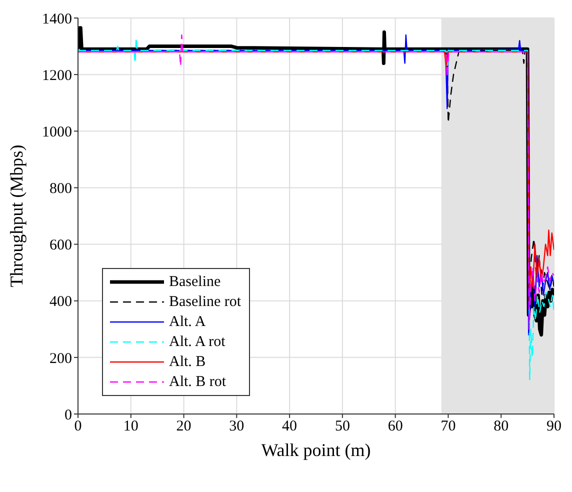 The image size is (572, 492). What do you see at coordinates (501, 426) in the screenshot?
I see `x-tick-label: 80` at bounding box center [501, 426].